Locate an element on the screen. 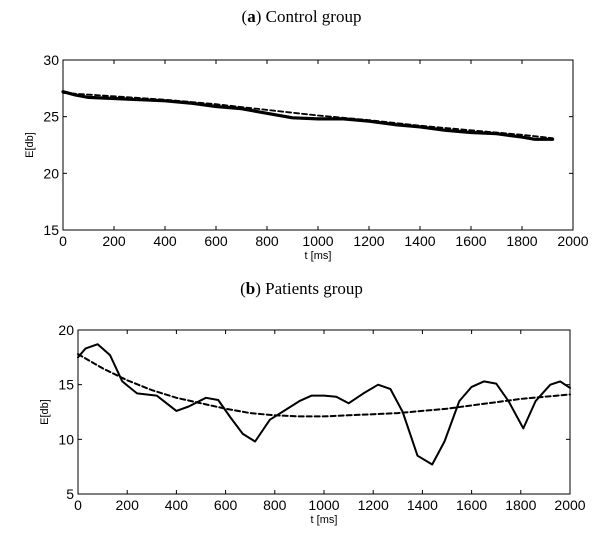 Image resolution: width=603 pixels, height=533 pixels. chart-a-solid-series-line is located at coordinates (308, 115).